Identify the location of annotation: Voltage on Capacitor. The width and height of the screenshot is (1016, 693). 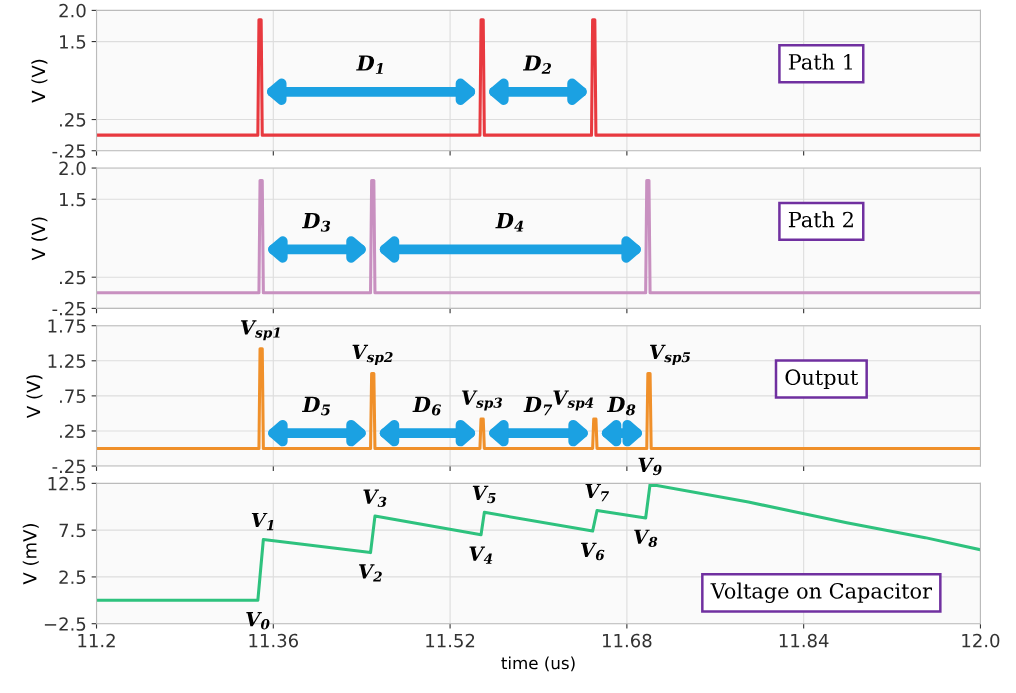
(821, 593).